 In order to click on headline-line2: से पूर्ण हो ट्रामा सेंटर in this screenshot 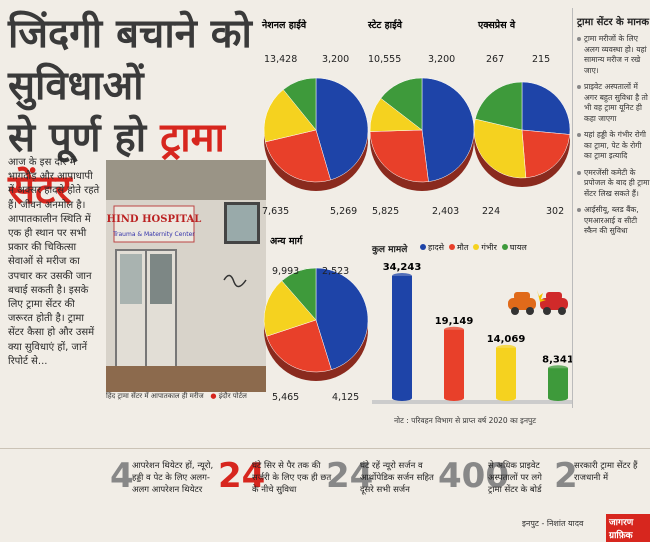, I will do `click(137, 164)`.